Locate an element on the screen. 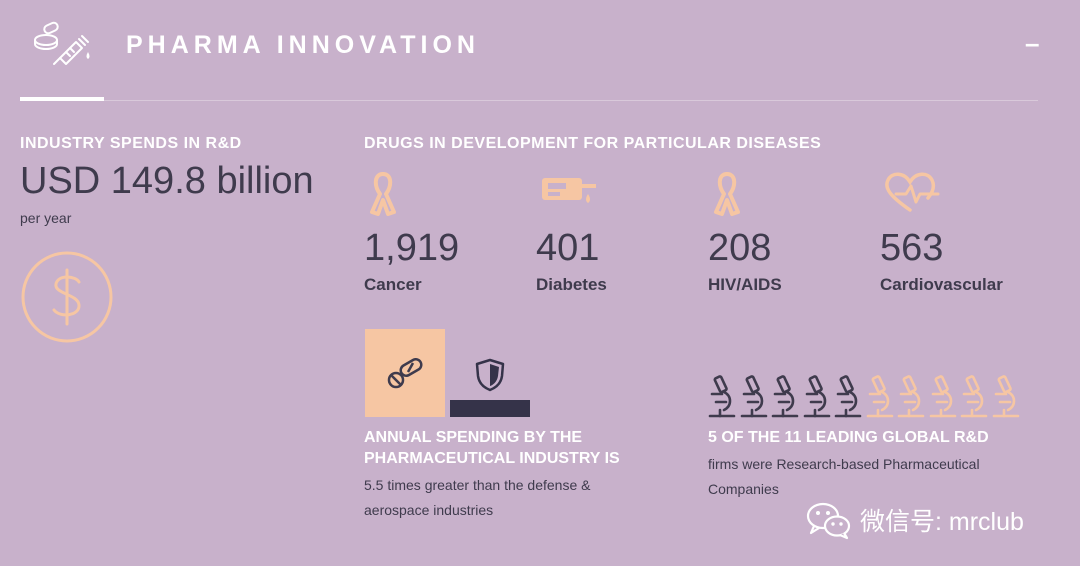 Image resolution: width=1080 pixels, height=566 pixels. active-tab-indicator is located at coordinates (62, 99).